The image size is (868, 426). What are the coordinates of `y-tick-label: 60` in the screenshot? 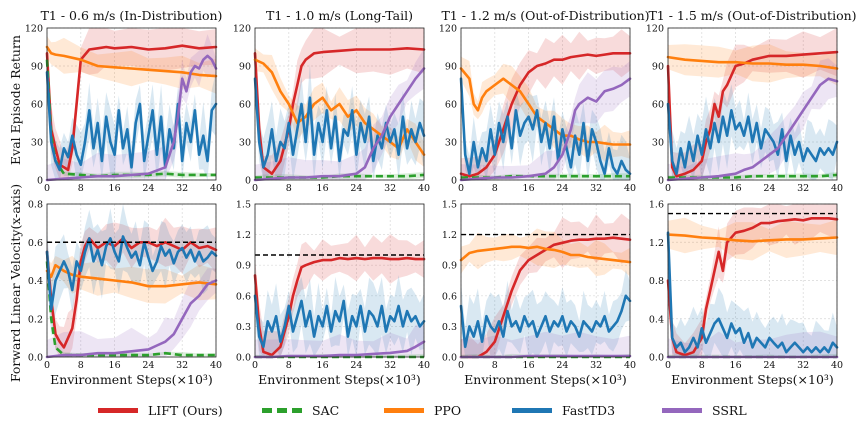 It's located at (245, 105).